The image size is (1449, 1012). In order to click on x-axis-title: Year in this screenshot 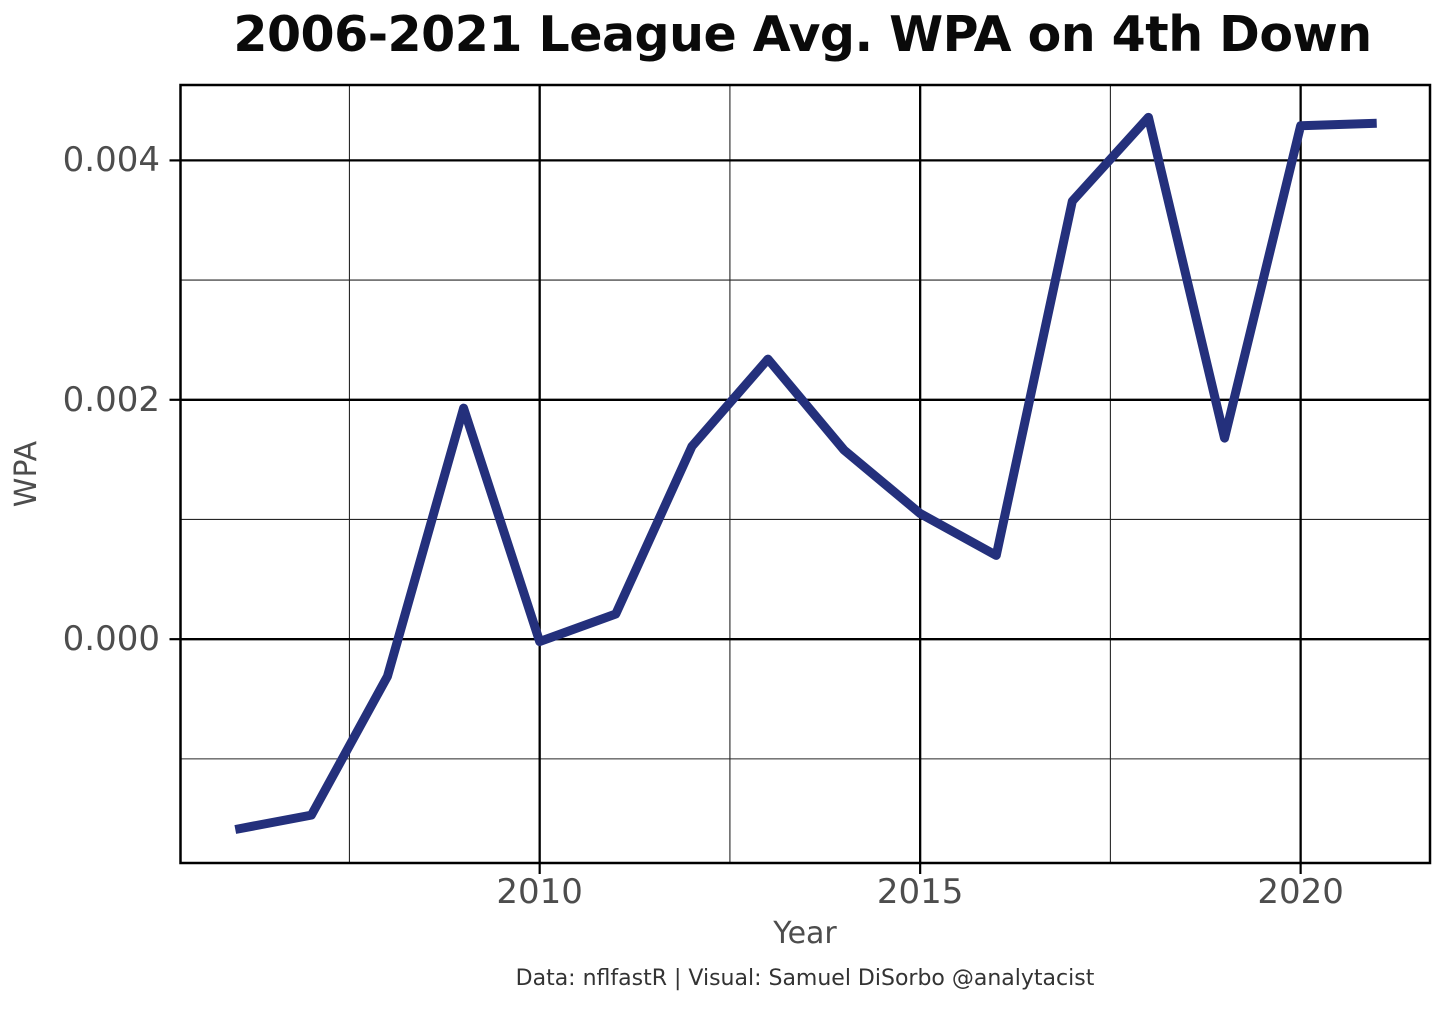, I will do `click(805, 933)`.